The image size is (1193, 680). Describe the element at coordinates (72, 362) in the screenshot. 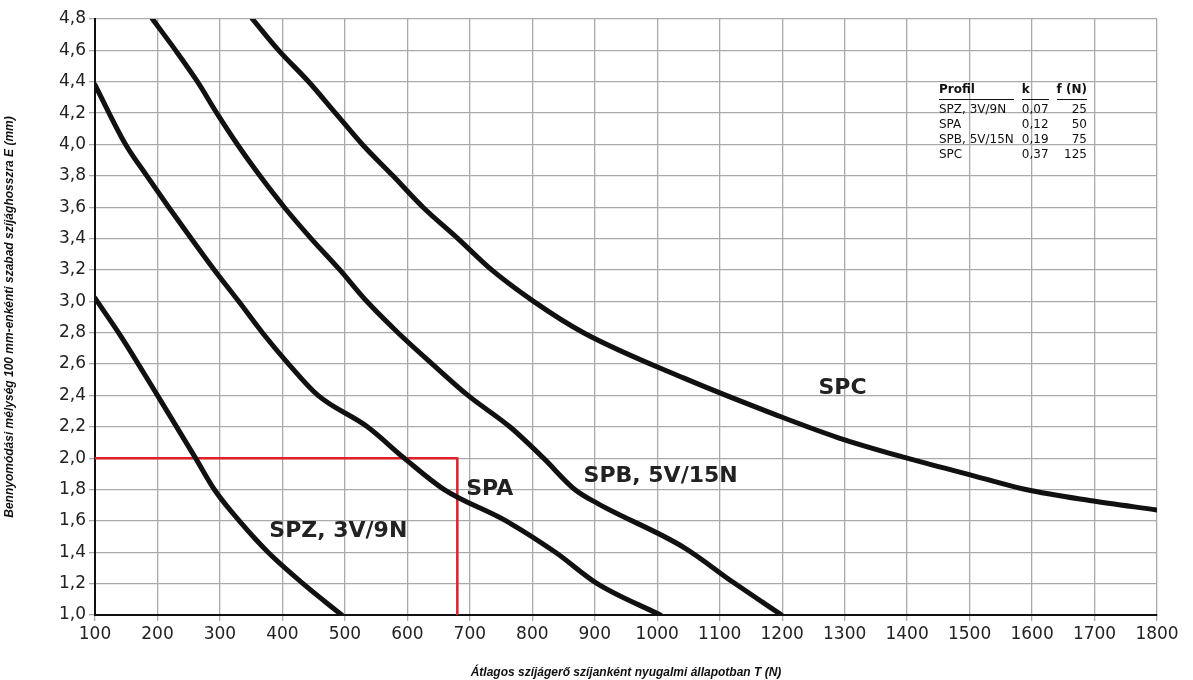

I see `y-tick-label: 2,6` at that location.